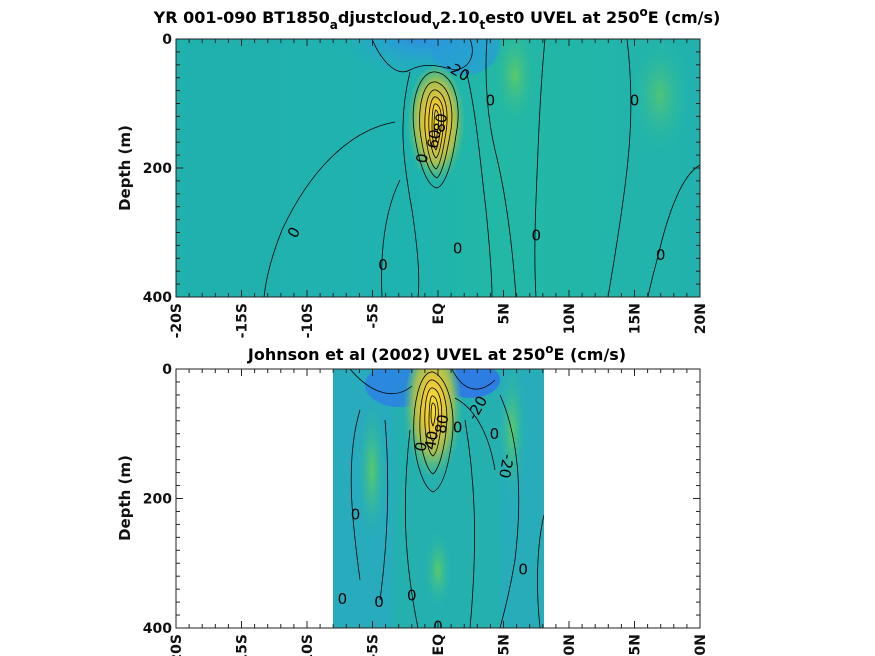  Describe the element at coordinates (334, 25) in the screenshot. I see `title-part: a` at that location.